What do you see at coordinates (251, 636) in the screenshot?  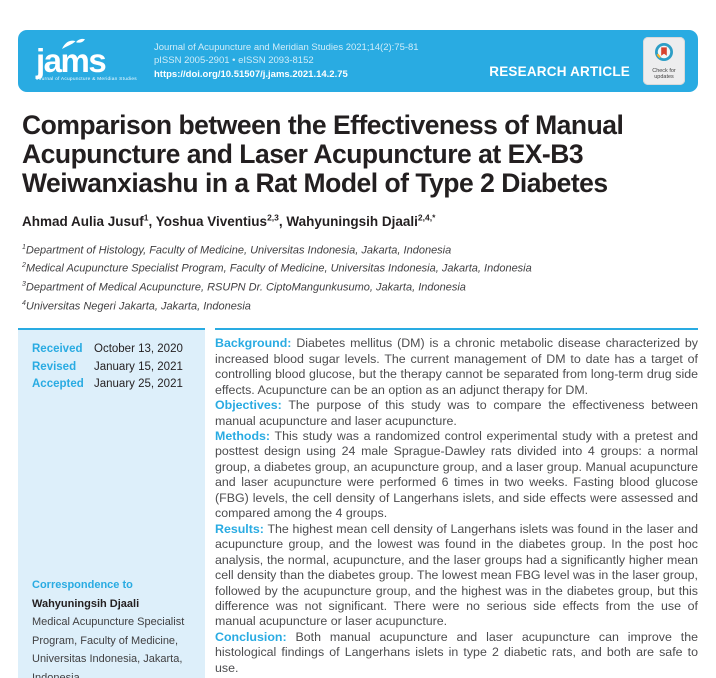 I see `section-label: Conclusion:` at bounding box center [251, 636].